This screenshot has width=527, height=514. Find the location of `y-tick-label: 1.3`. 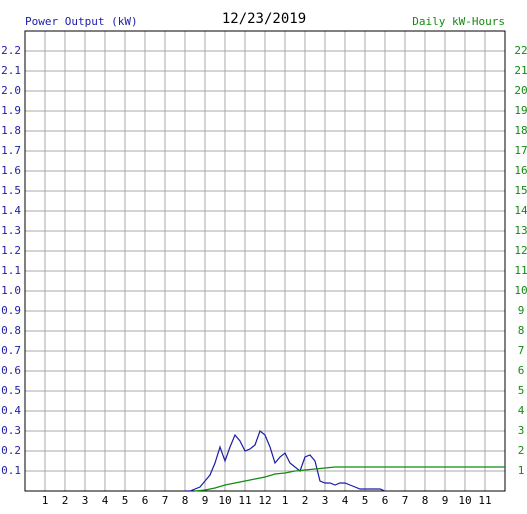

y-tick-label: 1.3 is located at coordinates (11, 230).